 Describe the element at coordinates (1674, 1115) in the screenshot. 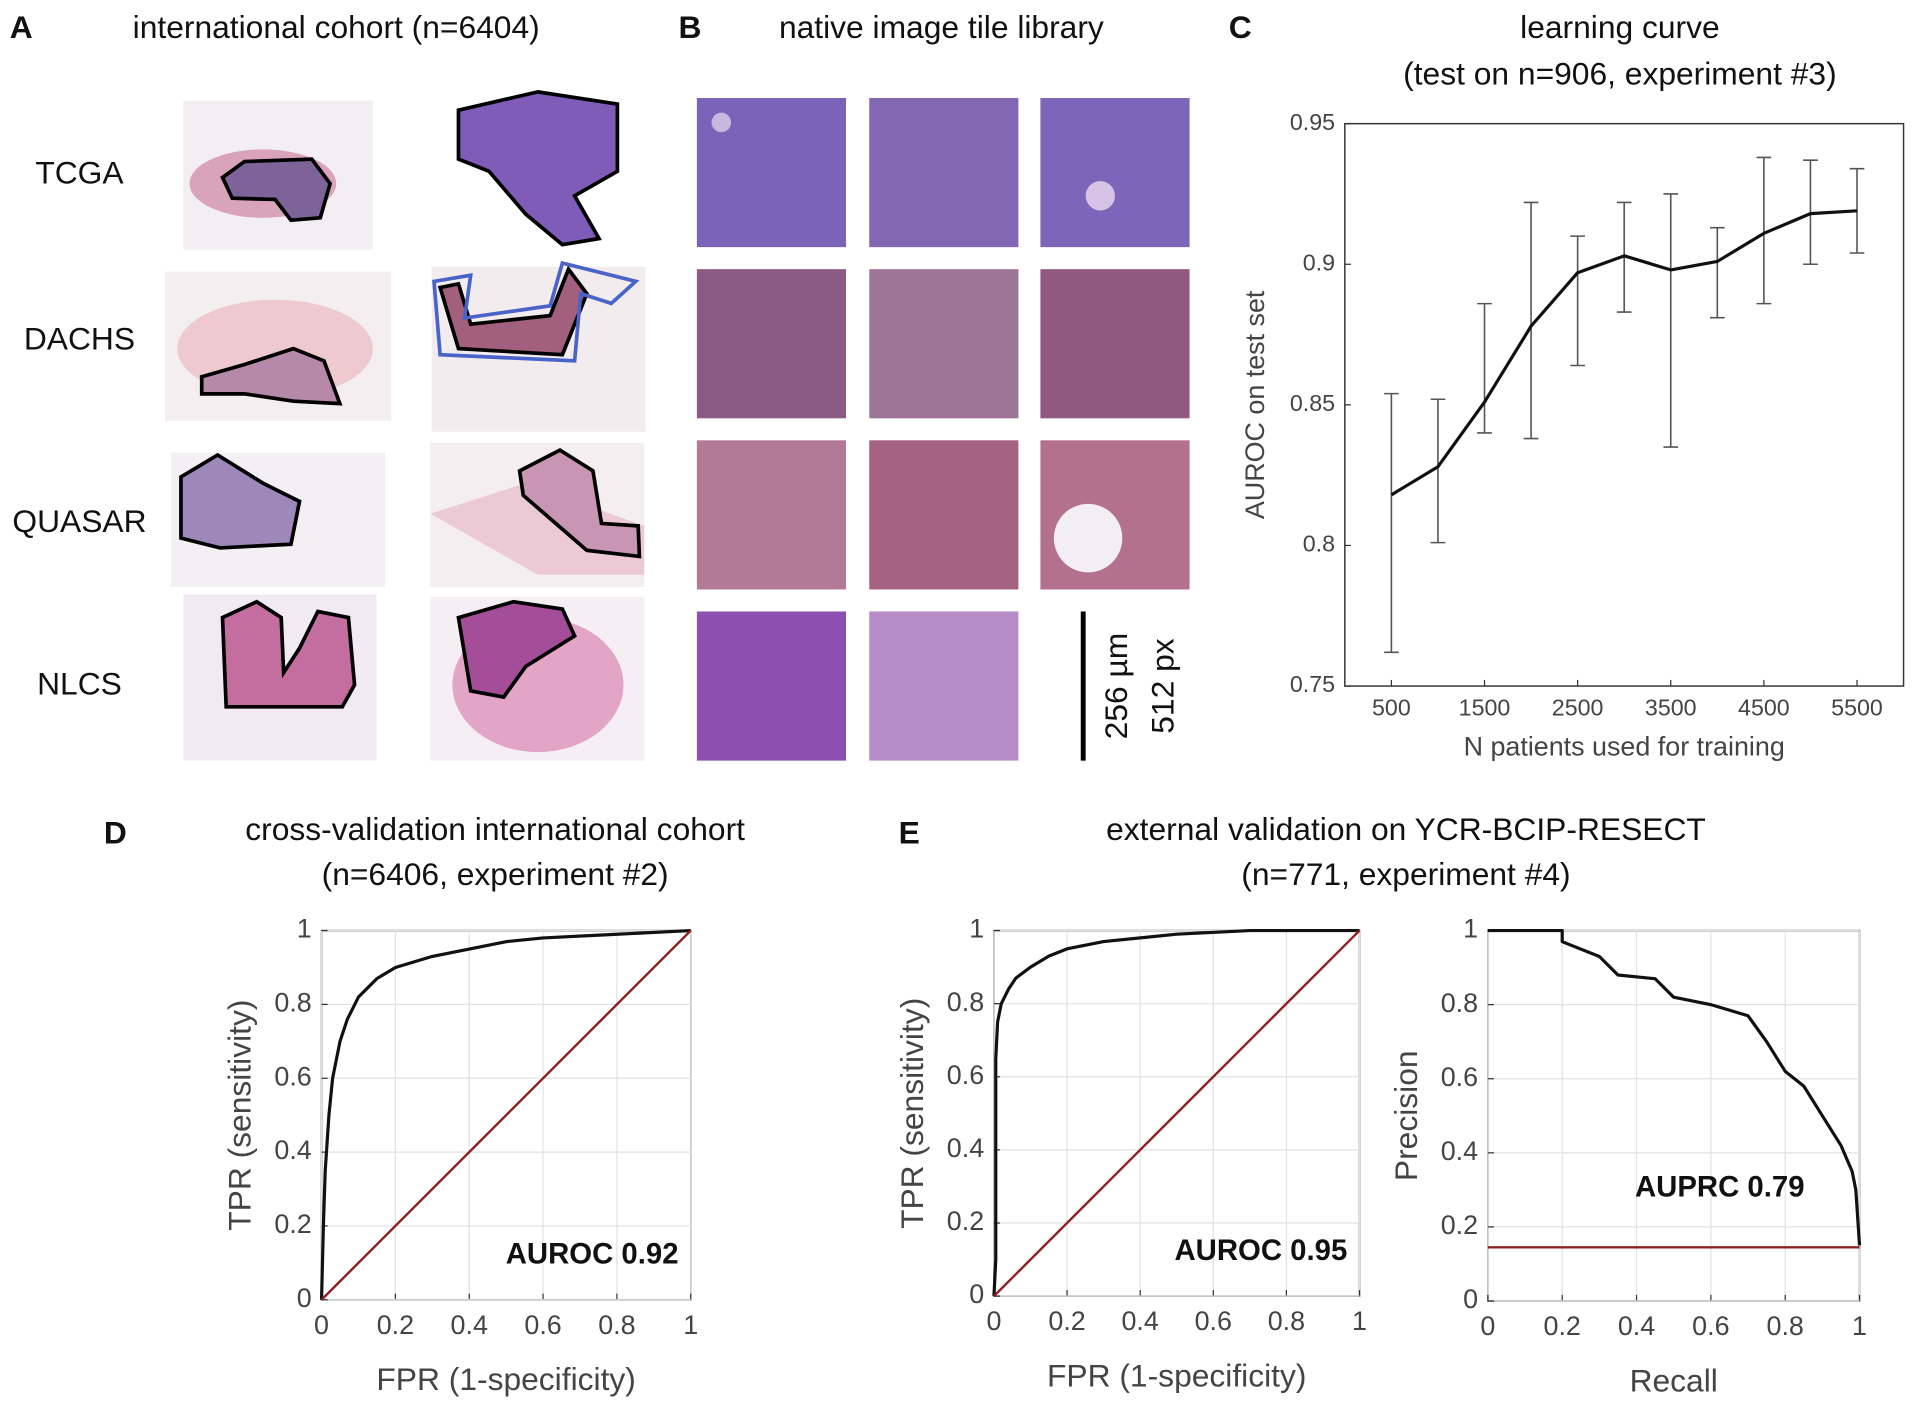

I see `plot-area` at that location.